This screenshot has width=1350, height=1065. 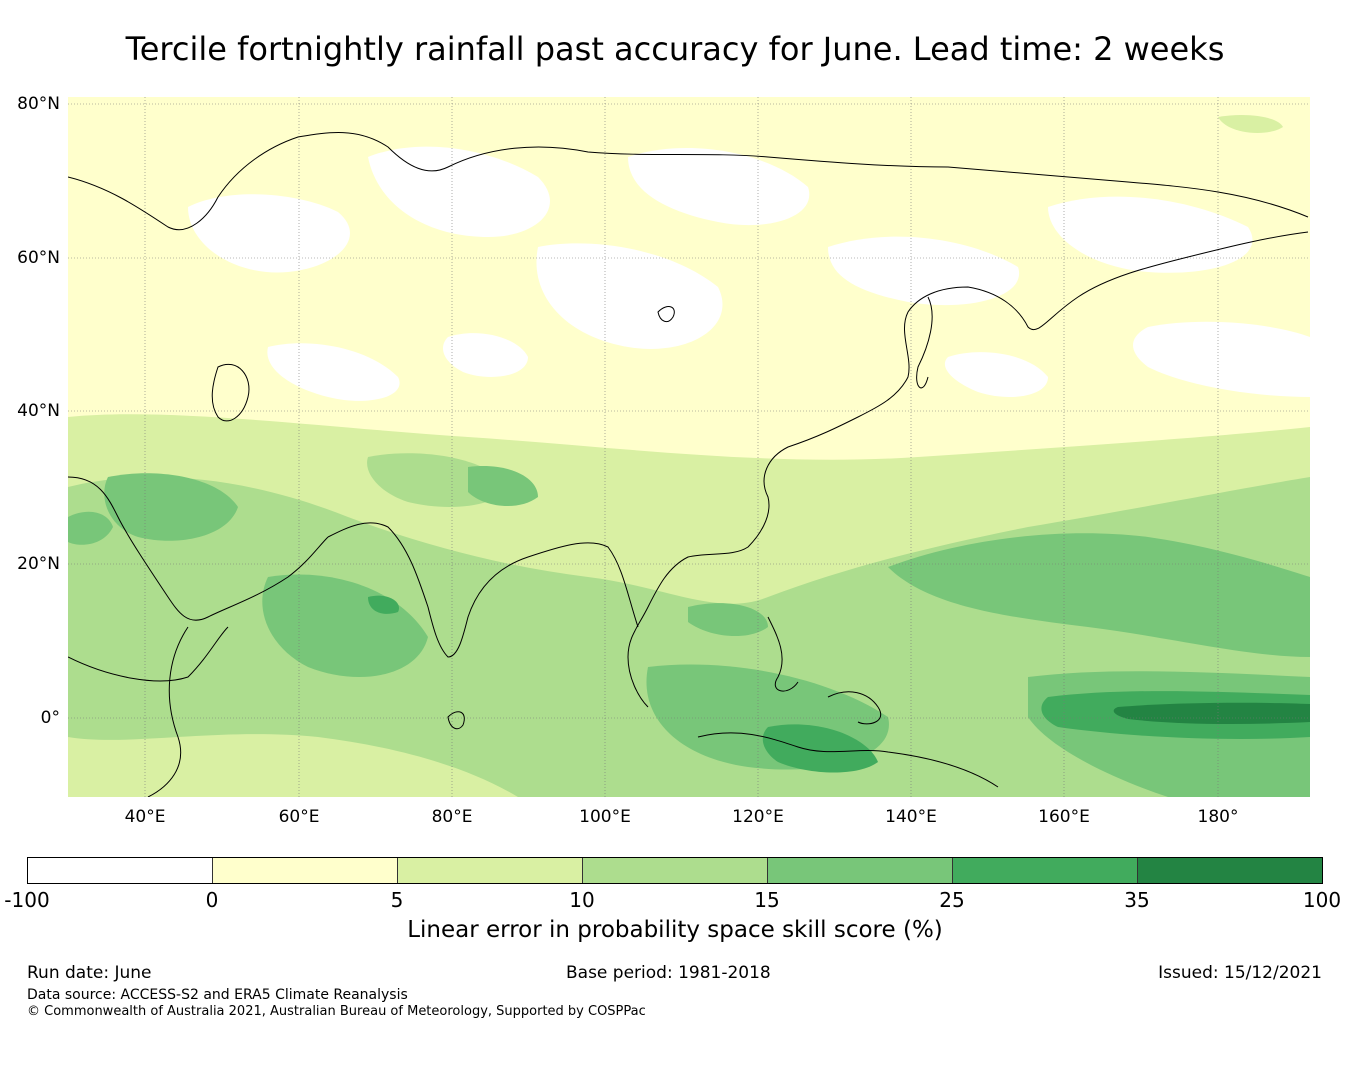 I want to click on skill-35-100-regions, so click(x=1211, y=713).